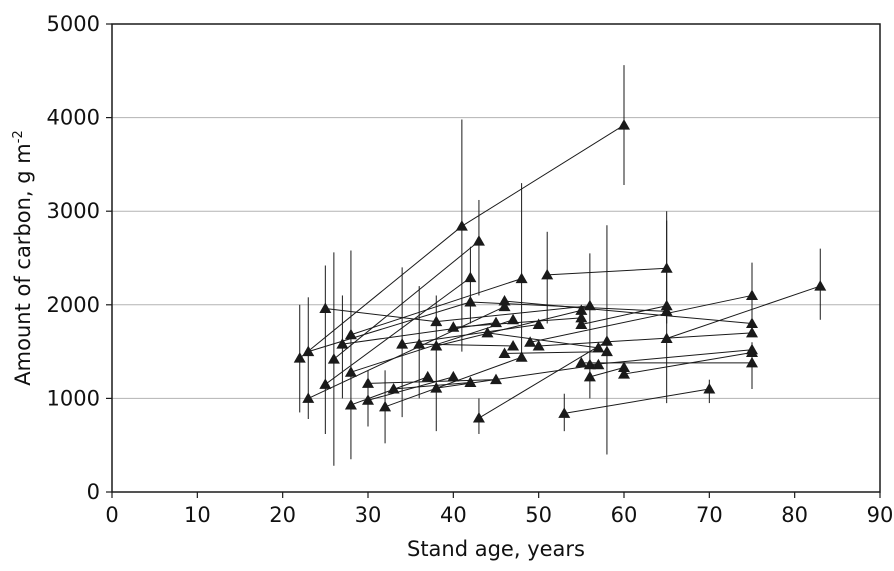 The image size is (894, 571). What do you see at coordinates (73, 24) in the screenshot?
I see `y-tick-label: 5000` at bounding box center [73, 24].